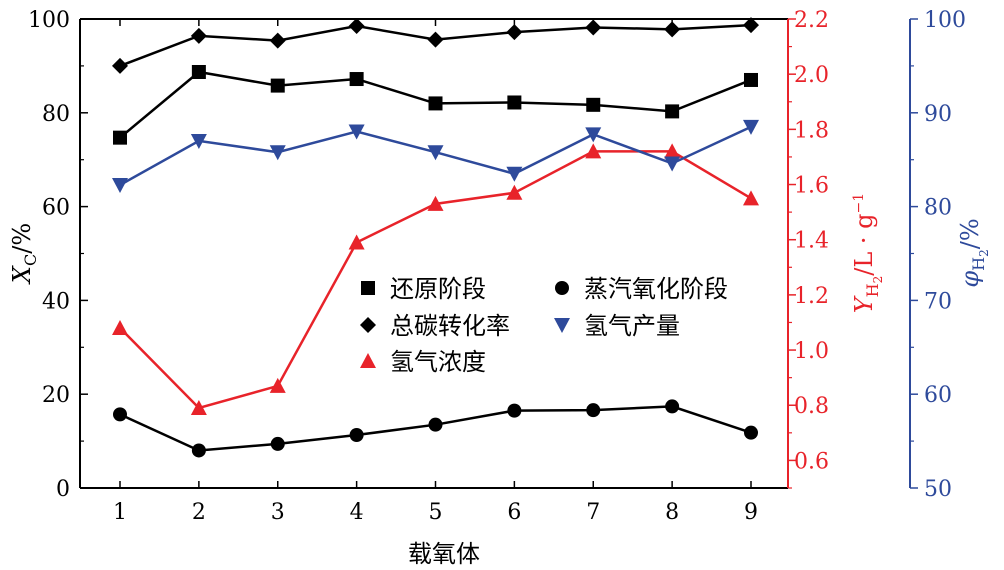  What do you see at coordinates (751, 512) in the screenshot?
I see `x-tick-label: 9` at bounding box center [751, 512].